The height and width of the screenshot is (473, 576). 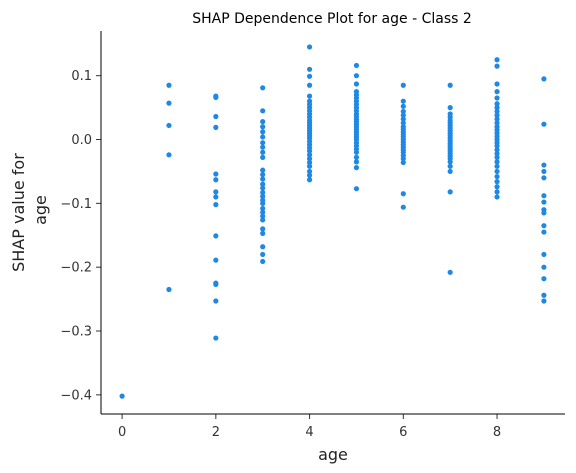 What do you see at coordinates (76, 395) in the screenshot?
I see `y-tick-label: −0.4` at bounding box center [76, 395].